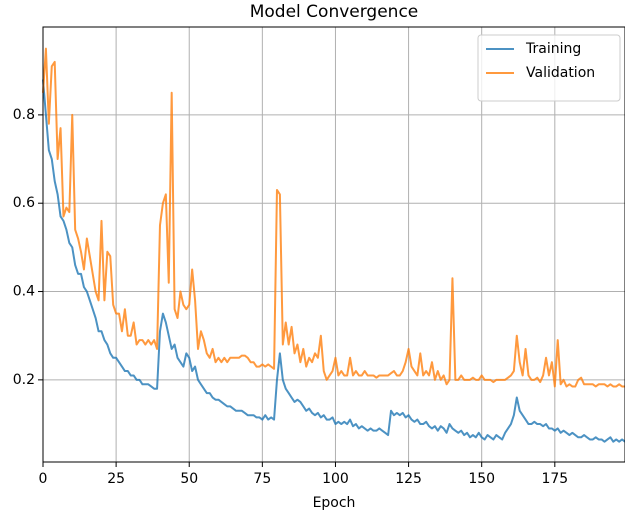  I want to click on y-tick-label: 0.8, so click(24, 115).